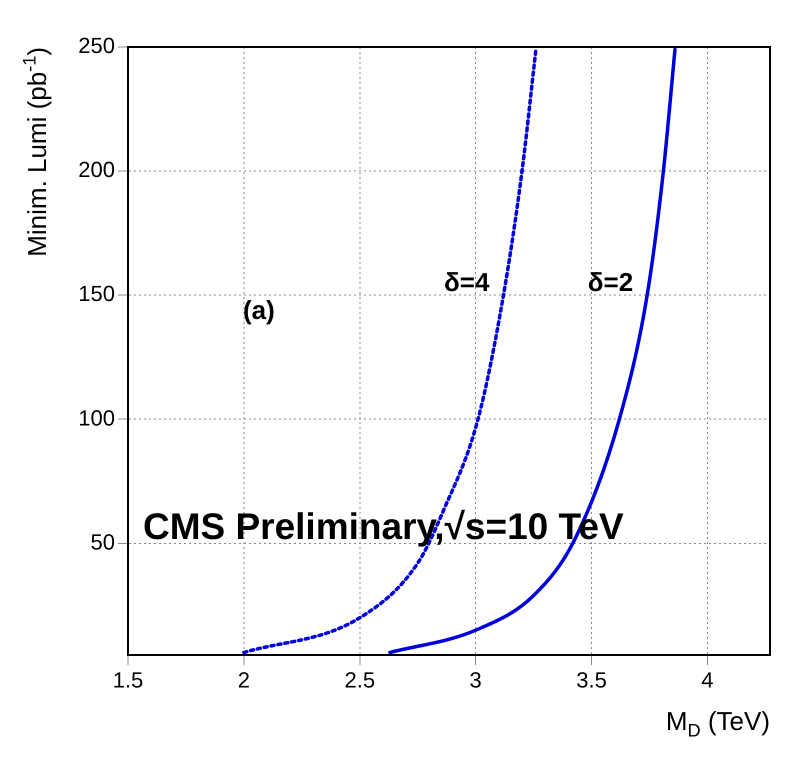 Image resolution: width=788 pixels, height=757 pixels. What do you see at coordinates (244, 679) in the screenshot?
I see `x-tick-label: 2` at bounding box center [244, 679].